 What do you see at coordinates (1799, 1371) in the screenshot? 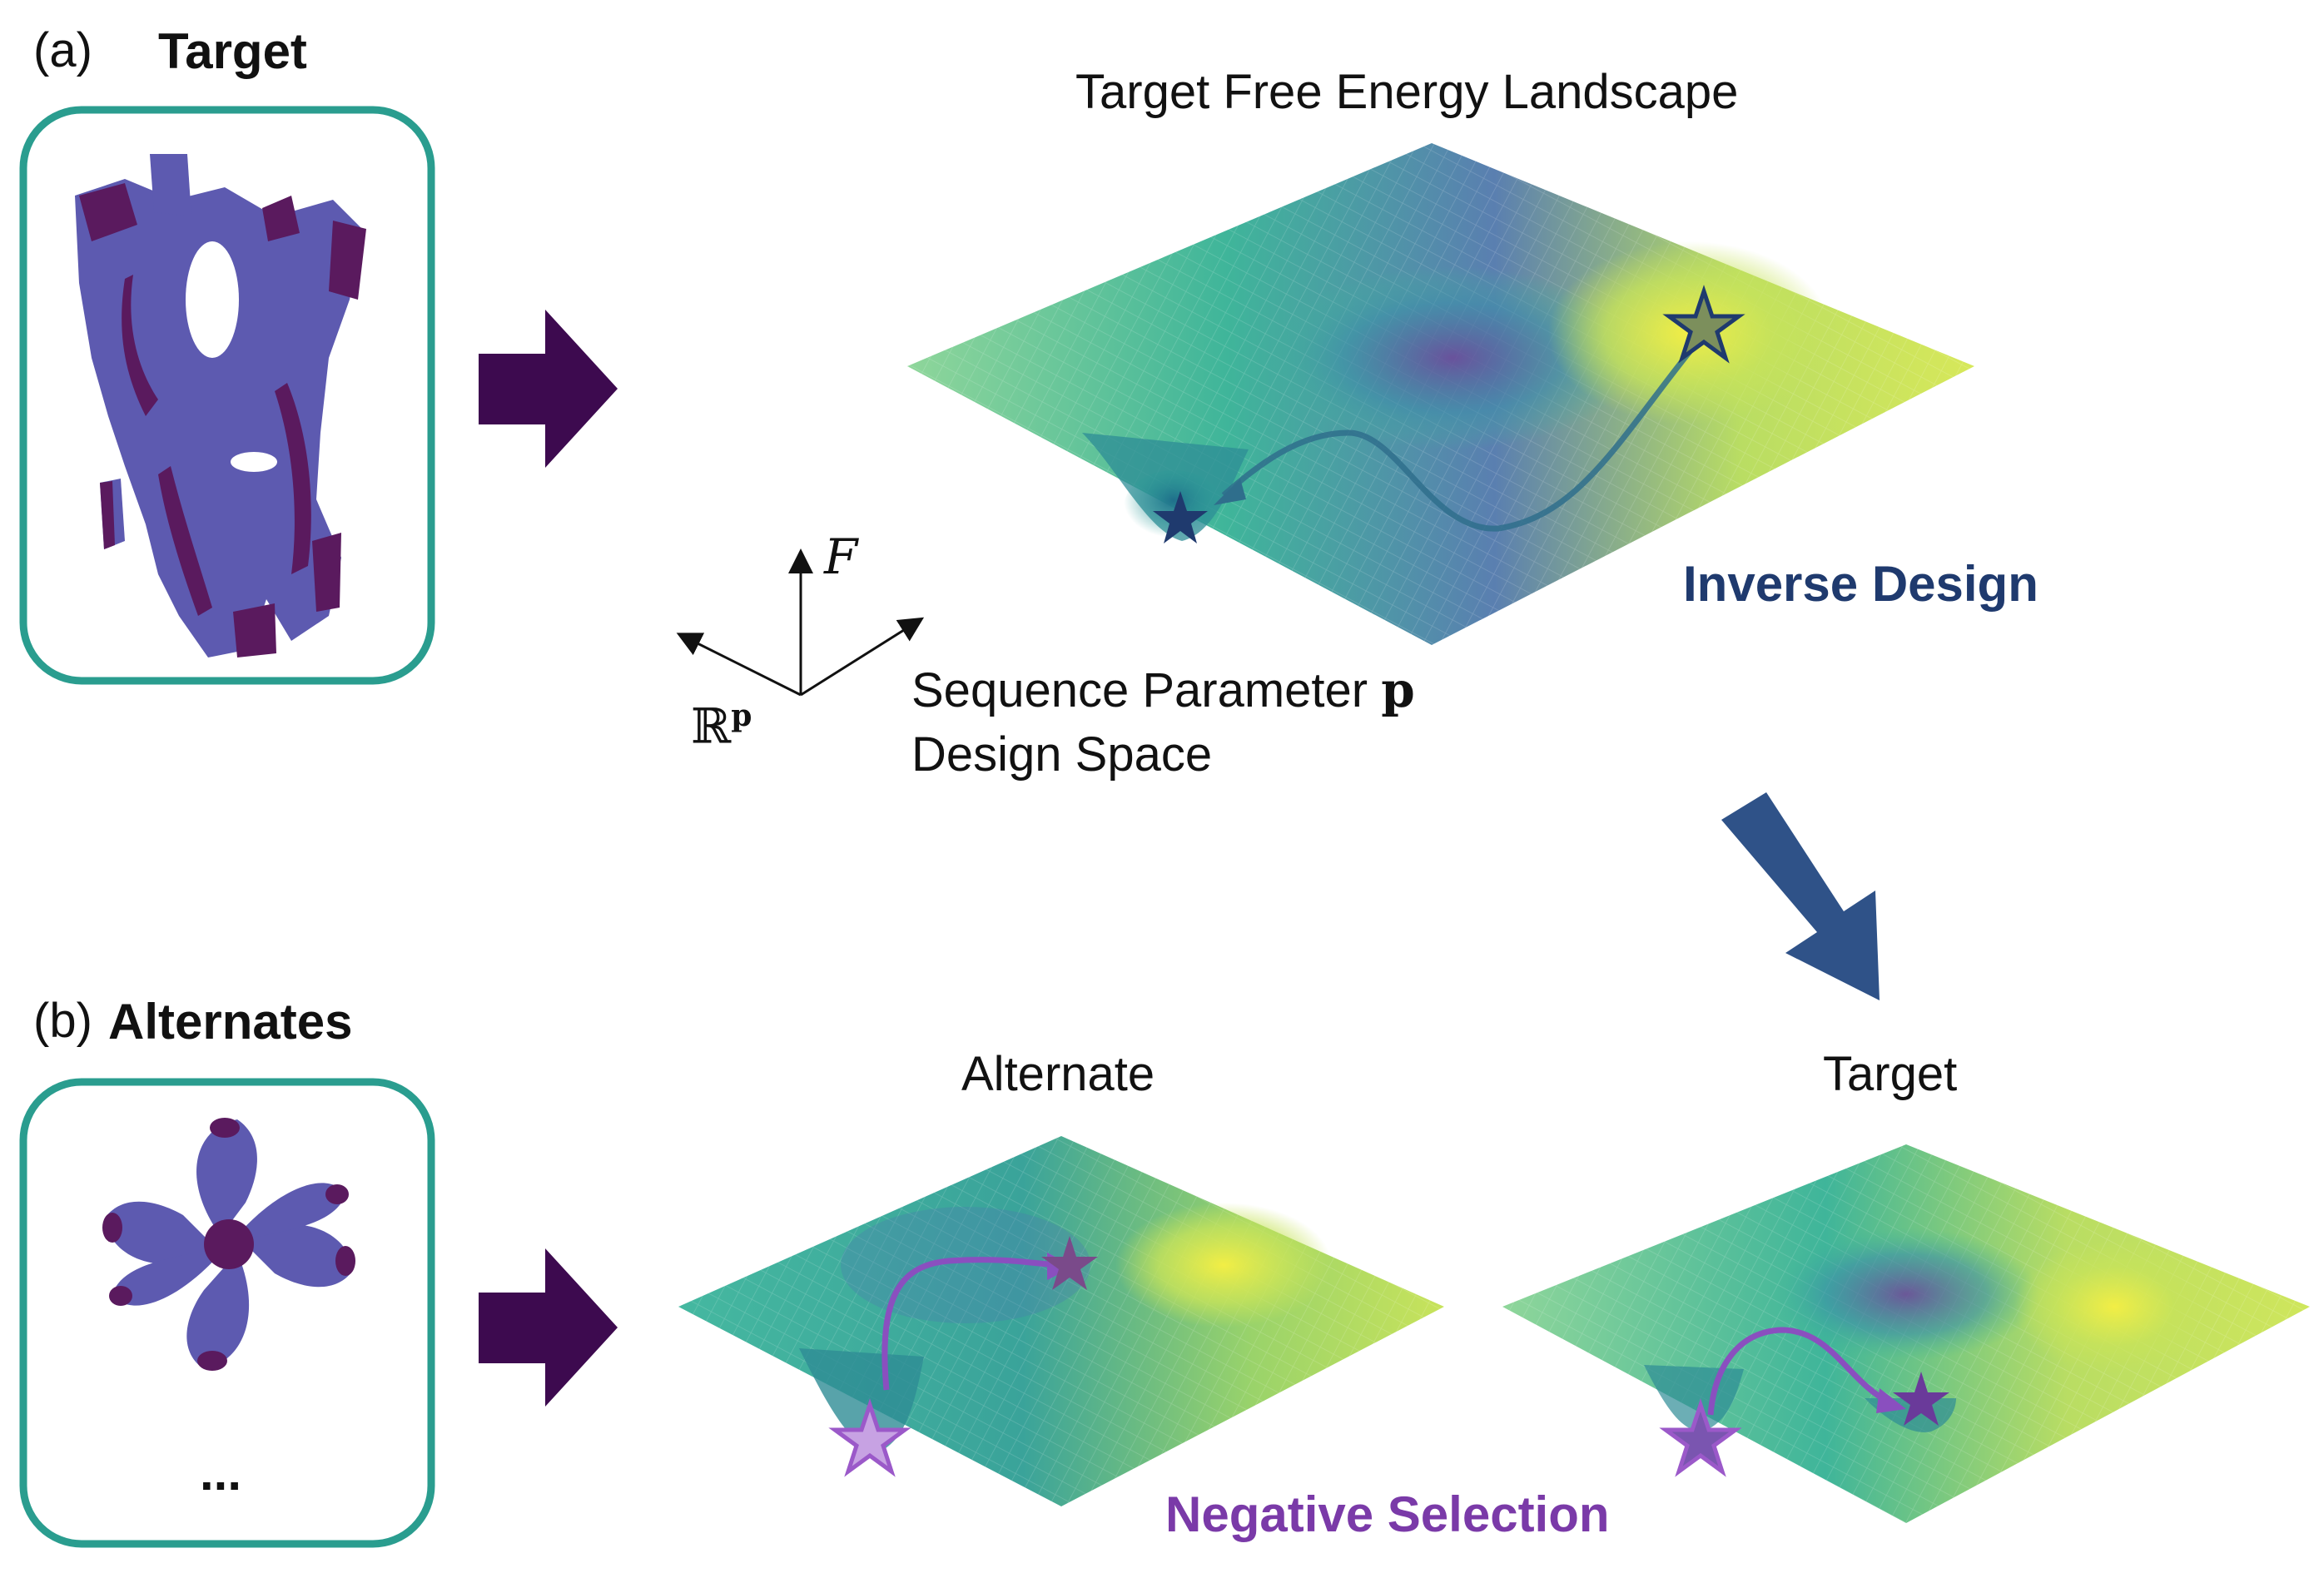
I see `target-b-path` at bounding box center [1799, 1371].